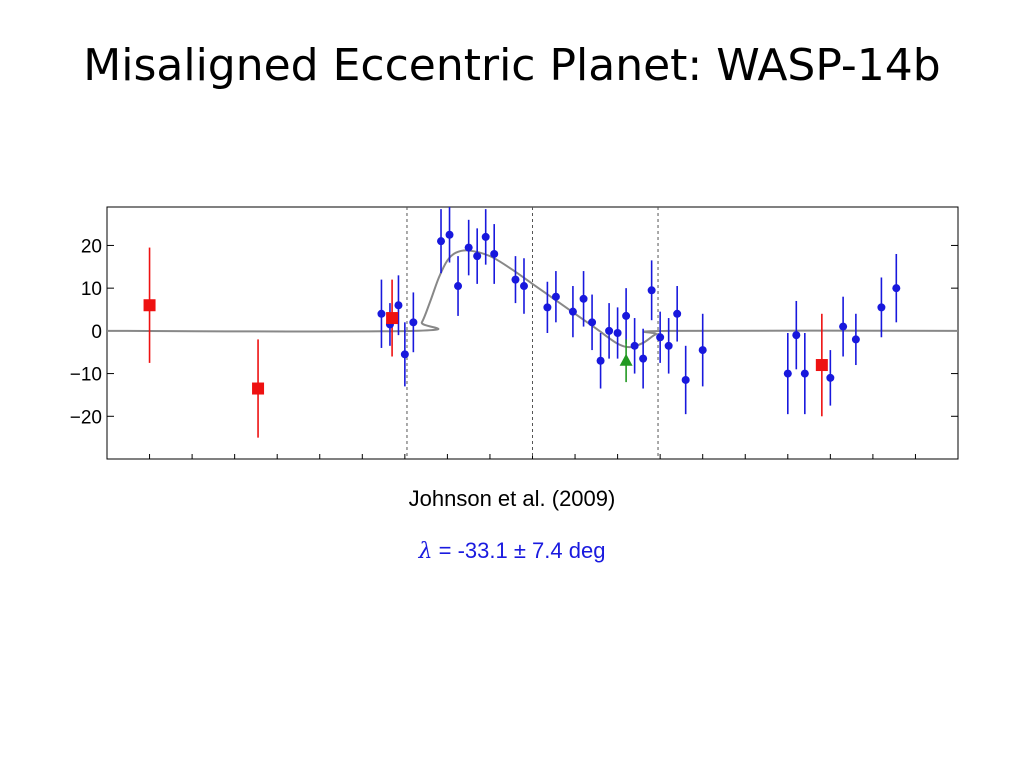  I want to click on lambda-value: = -33.1 ± 7.4 deg, so click(519, 550).